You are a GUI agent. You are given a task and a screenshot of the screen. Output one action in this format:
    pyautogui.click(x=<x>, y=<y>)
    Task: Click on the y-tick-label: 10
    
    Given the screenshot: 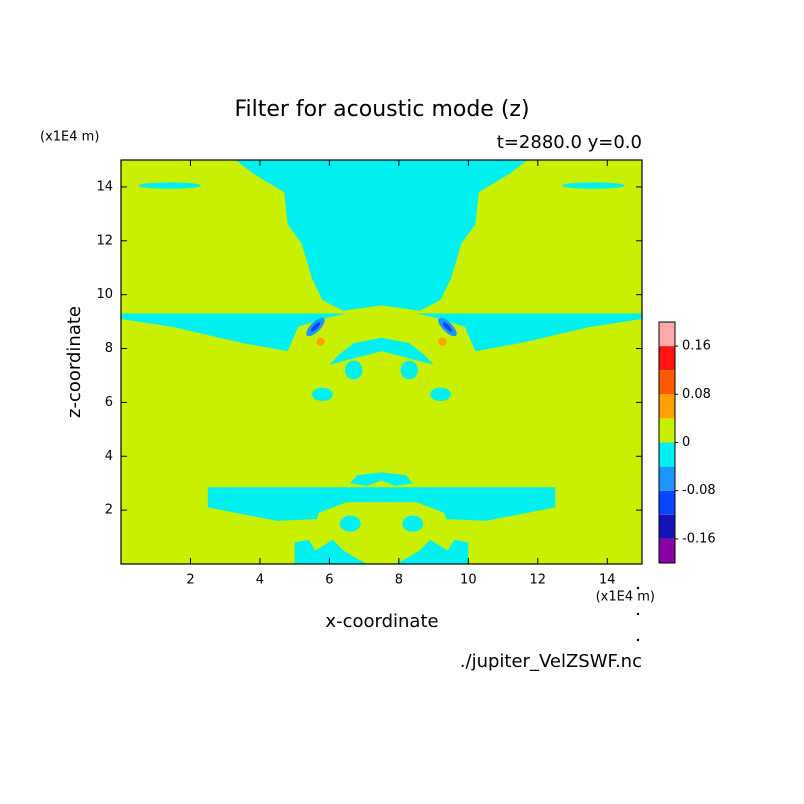 What is the action you would take?
    pyautogui.click(x=104, y=294)
    